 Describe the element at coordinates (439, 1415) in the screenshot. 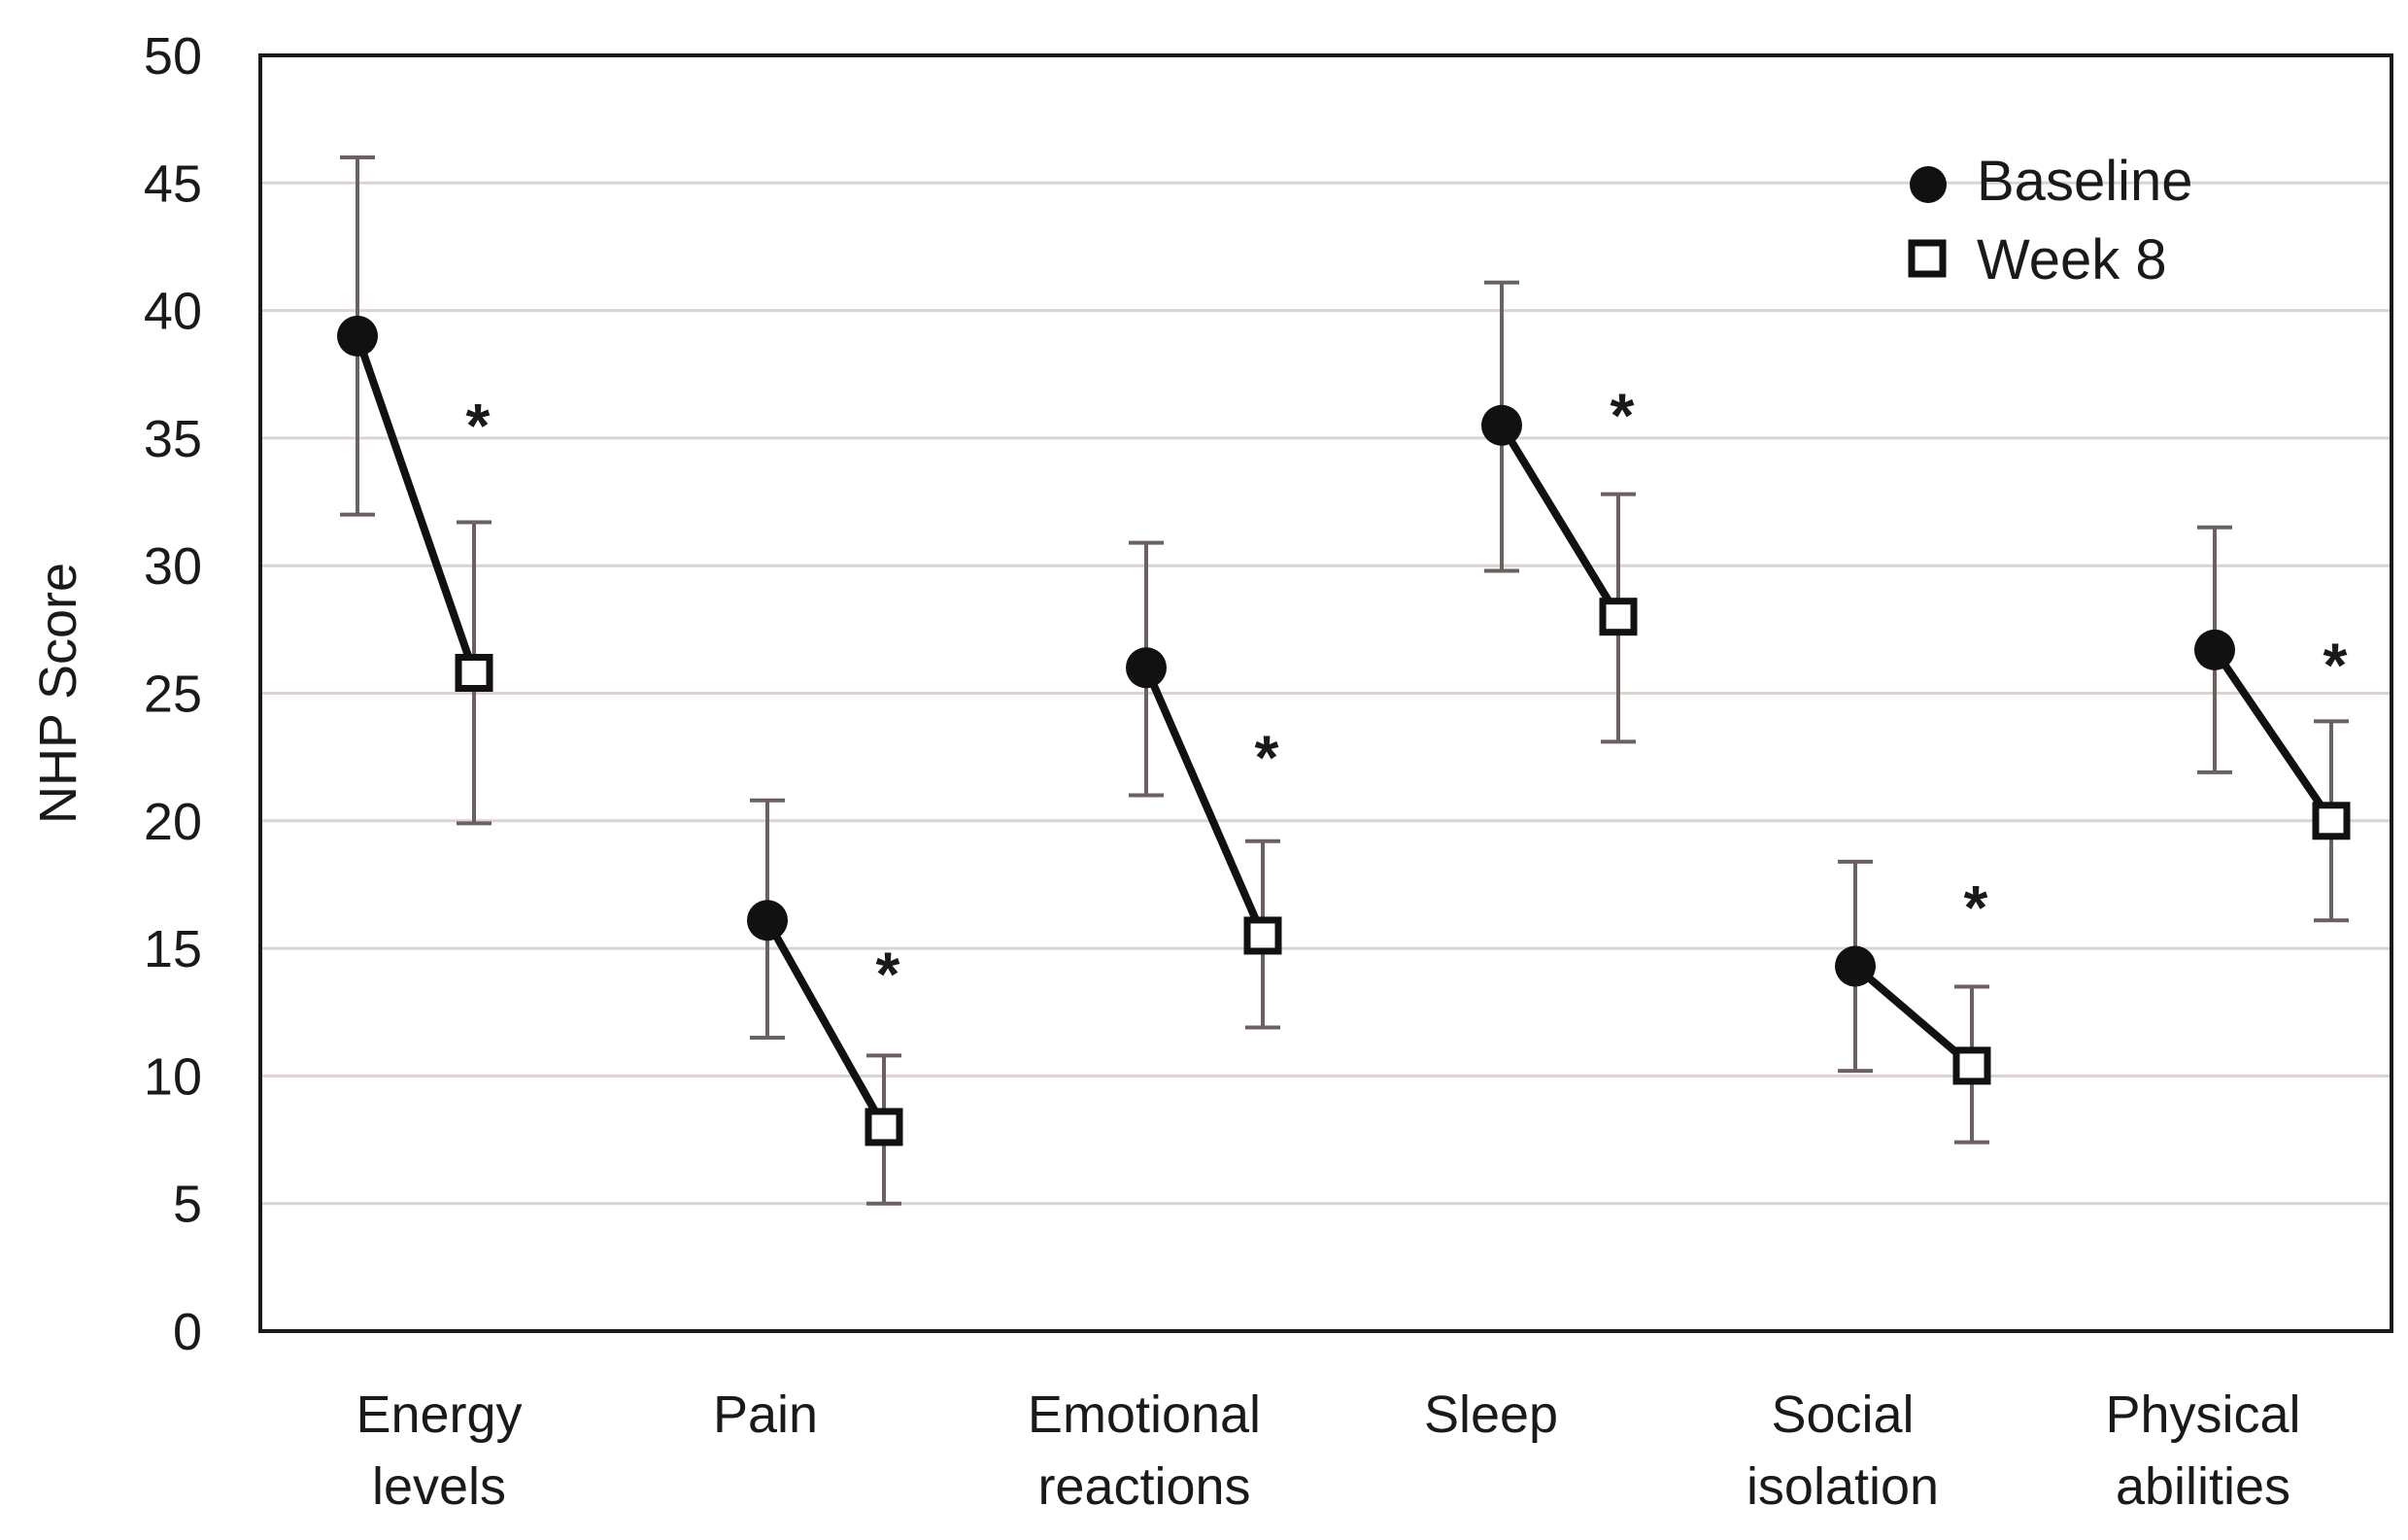

I see `category-label: Energy` at that location.